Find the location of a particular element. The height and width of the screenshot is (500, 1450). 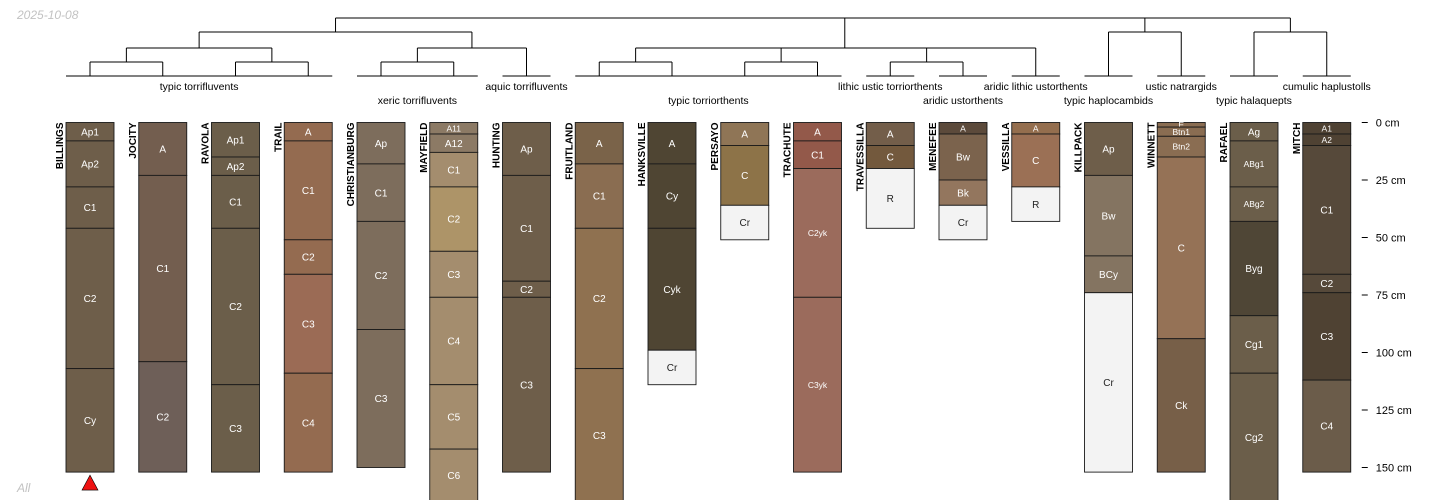

horizon-trachute-c1 is located at coordinates (817, 154).